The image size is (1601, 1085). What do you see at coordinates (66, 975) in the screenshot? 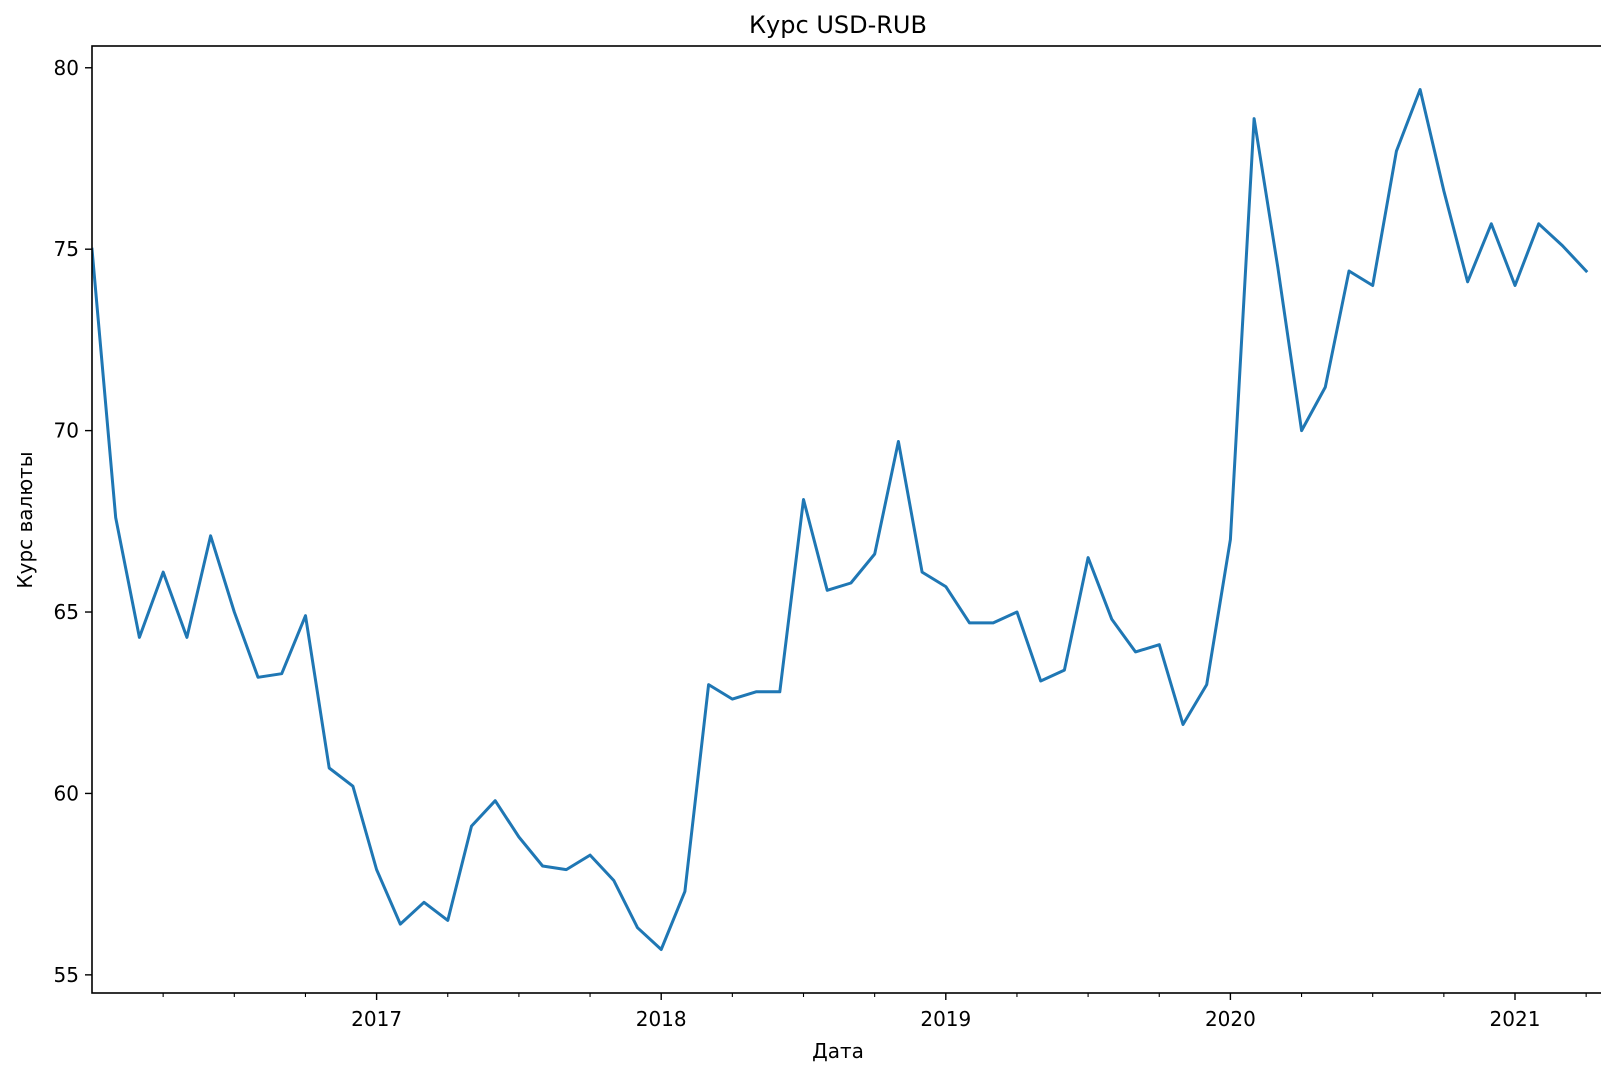
I see `y-tick-label: 55` at bounding box center [66, 975].